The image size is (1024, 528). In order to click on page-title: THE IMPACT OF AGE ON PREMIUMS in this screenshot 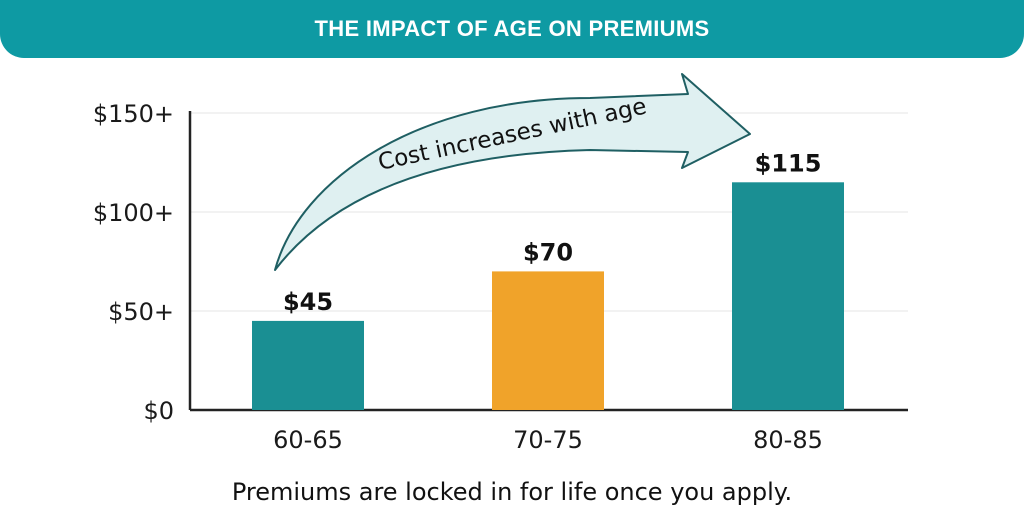, I will do `click(512, 28)`.